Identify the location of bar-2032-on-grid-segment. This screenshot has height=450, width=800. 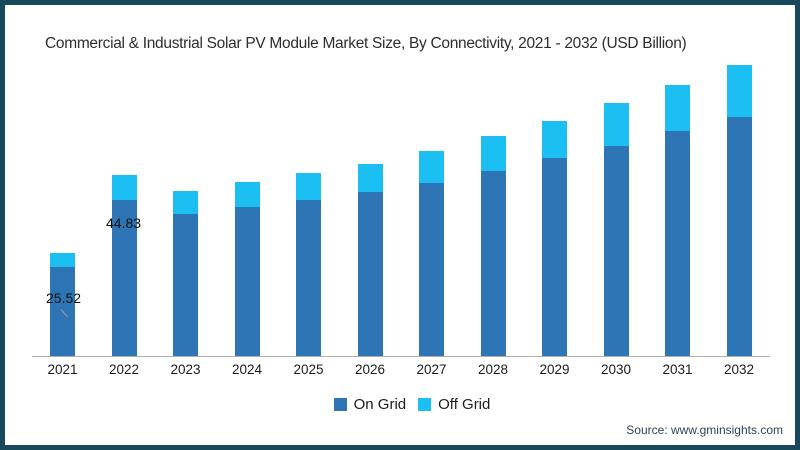
(739, 236).